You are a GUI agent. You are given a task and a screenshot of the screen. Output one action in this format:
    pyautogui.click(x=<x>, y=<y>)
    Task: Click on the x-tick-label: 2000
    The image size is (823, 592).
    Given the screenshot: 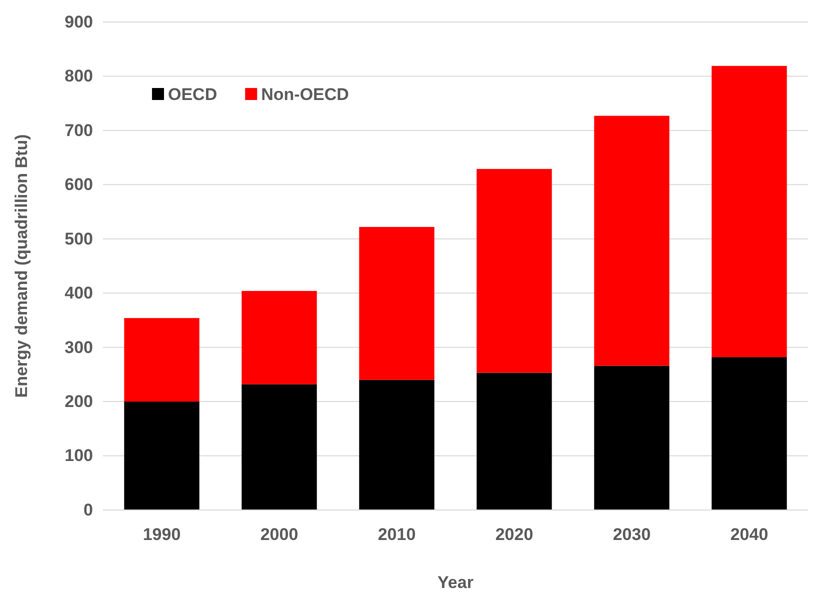 What is the action you would take?
    pyautogui.click(x=279, y=534)
    